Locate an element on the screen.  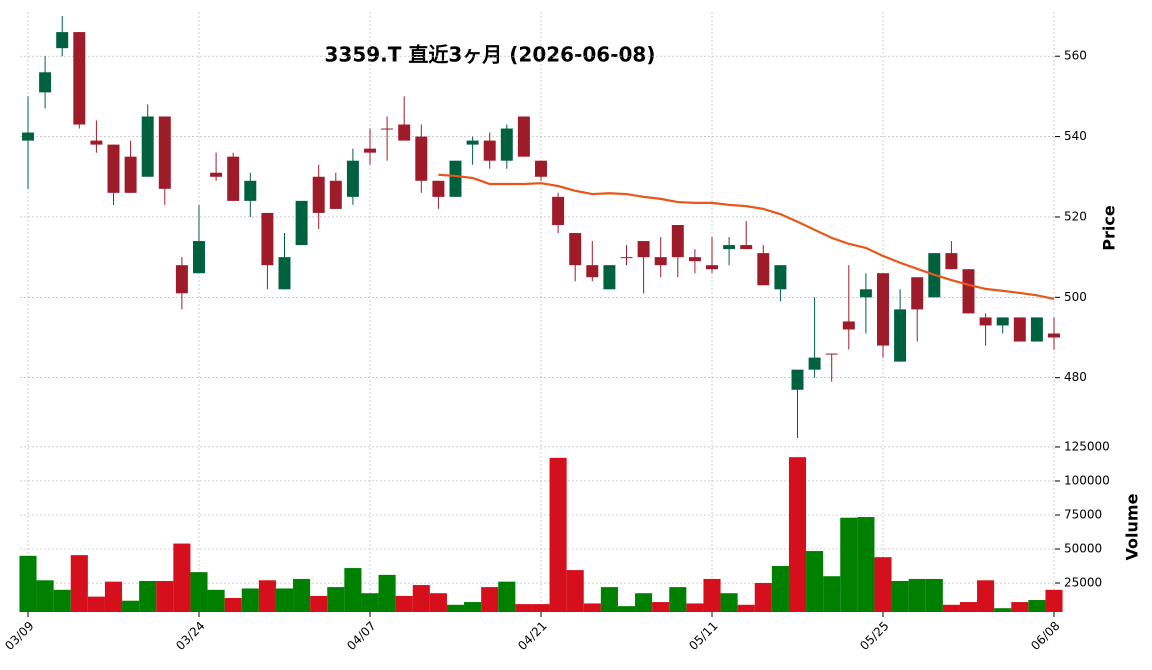
x-tick-label: 04/07 is located at coordinates (361, 636).